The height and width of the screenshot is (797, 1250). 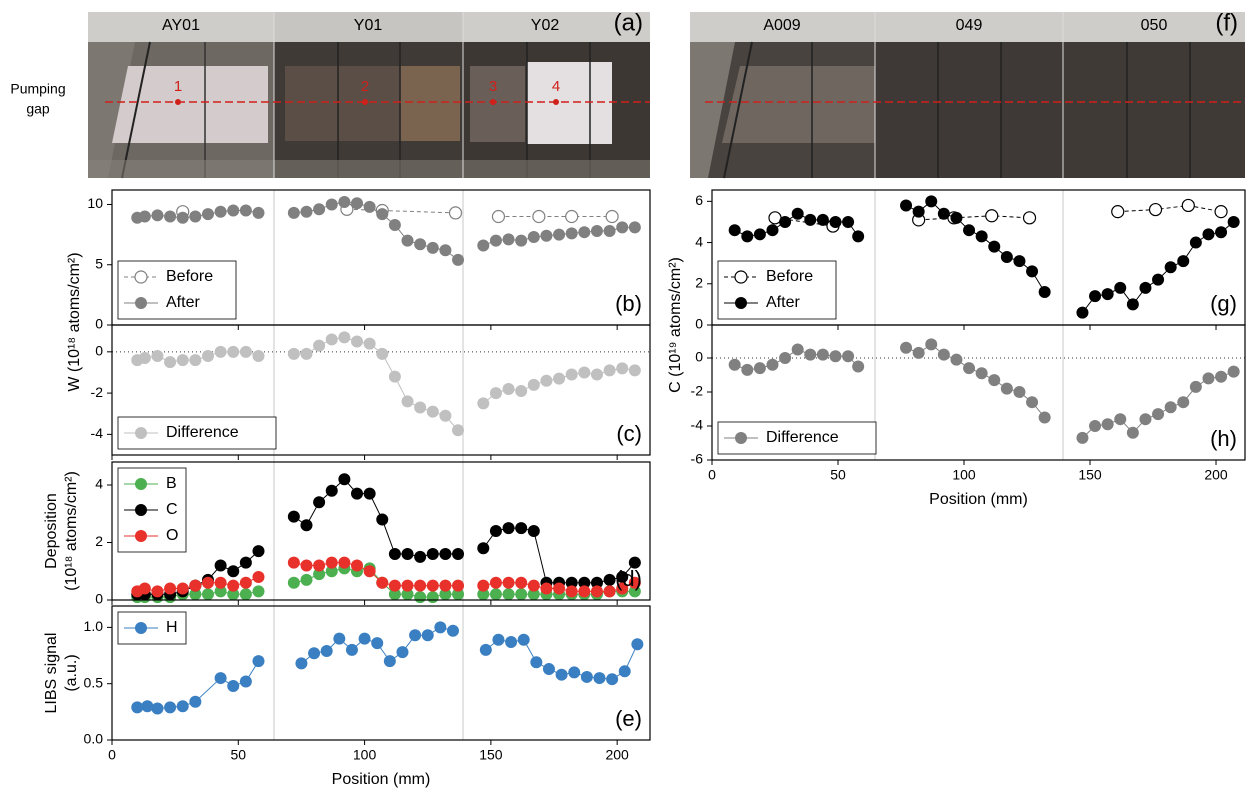 I want to click on plate-label: AY01, so click(x=181, y=25).